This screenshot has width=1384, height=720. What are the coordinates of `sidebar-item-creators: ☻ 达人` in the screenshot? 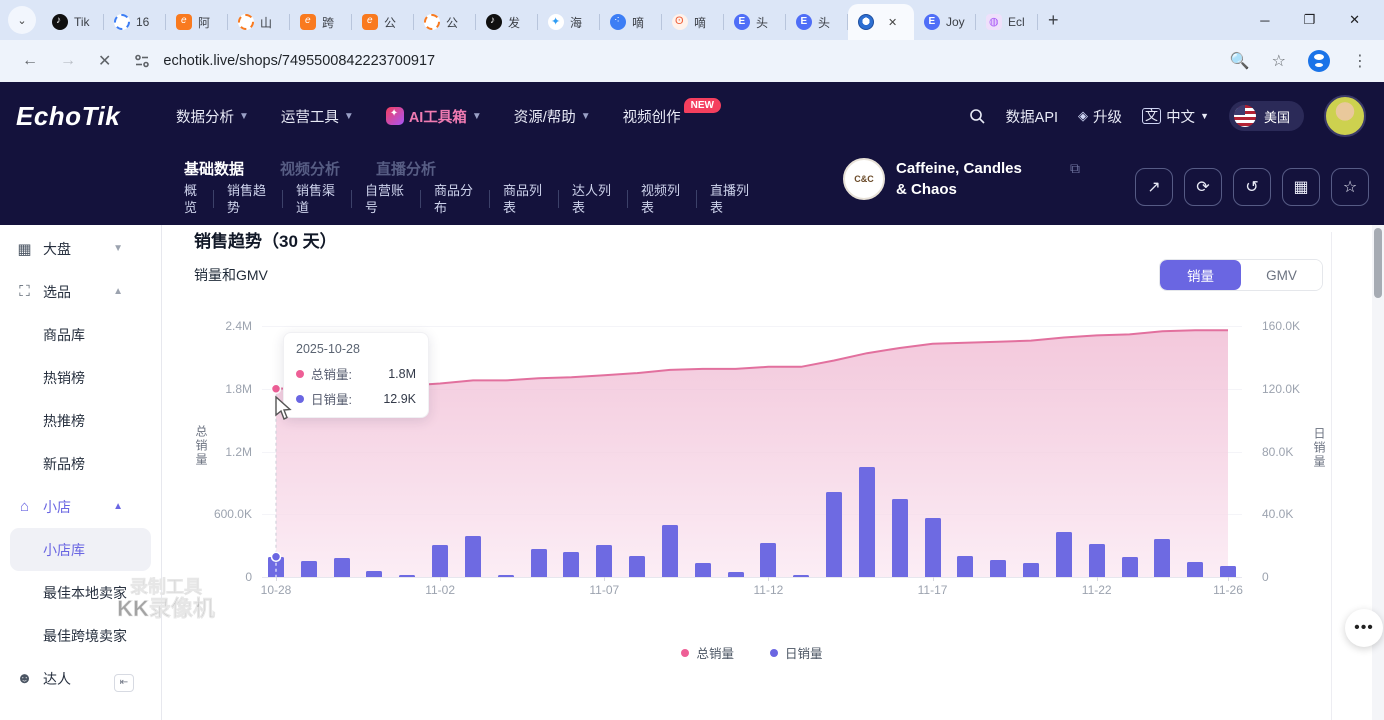 It's located at (43, 678).